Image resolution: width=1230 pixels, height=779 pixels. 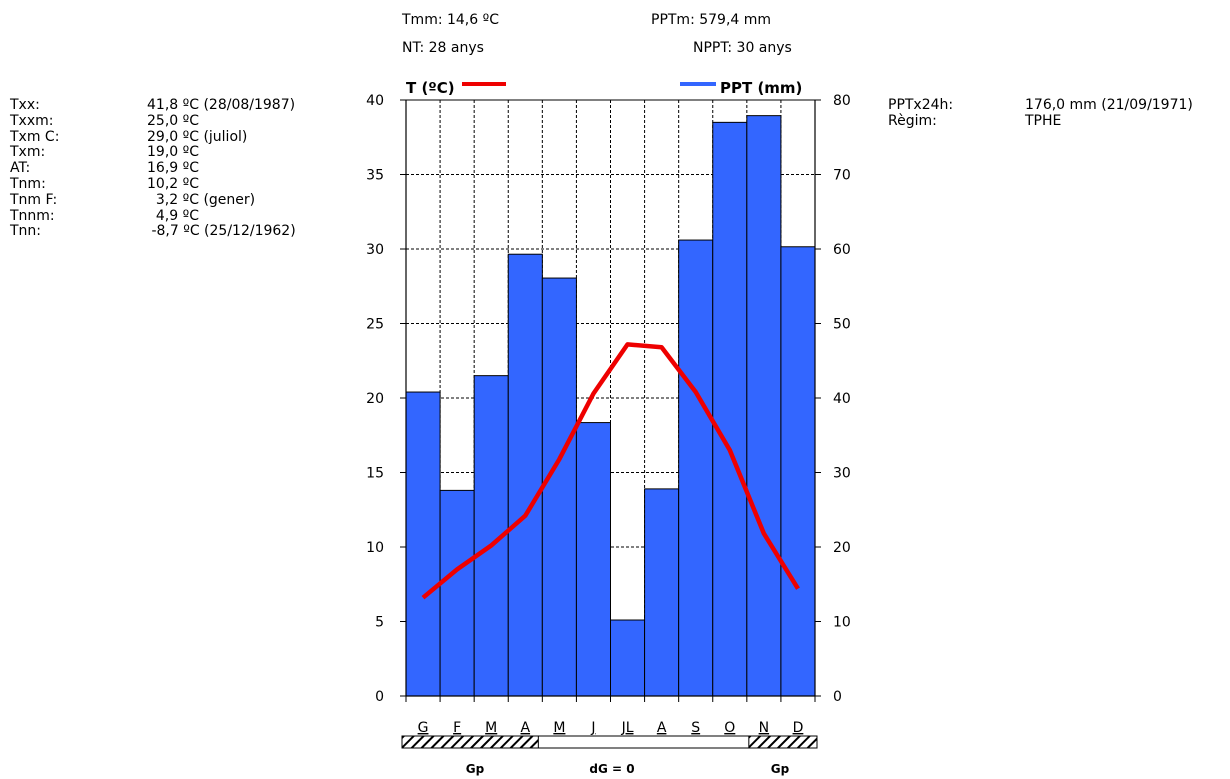 What do you see at coordinates (375, 176) in the screenshot?
I see `y-left-tick-label: 35` at bounding box center [375, 176].